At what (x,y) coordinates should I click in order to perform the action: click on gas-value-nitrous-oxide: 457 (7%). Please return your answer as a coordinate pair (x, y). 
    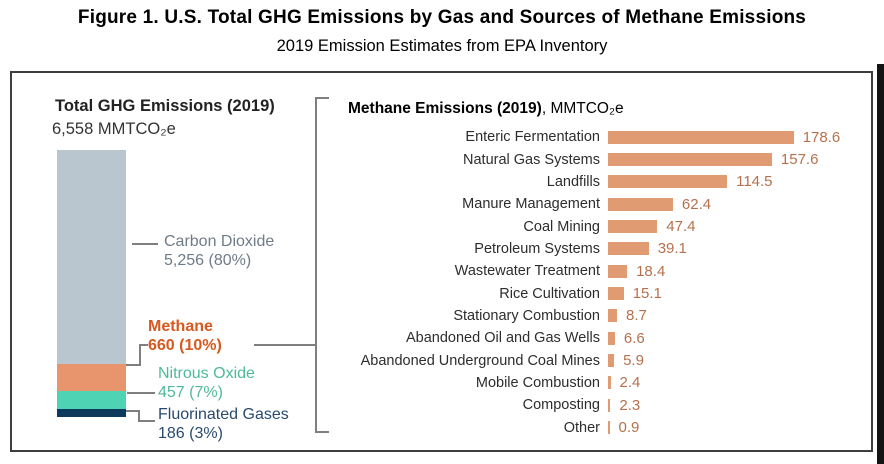
    Looking at the image, I should click on (190, 392).